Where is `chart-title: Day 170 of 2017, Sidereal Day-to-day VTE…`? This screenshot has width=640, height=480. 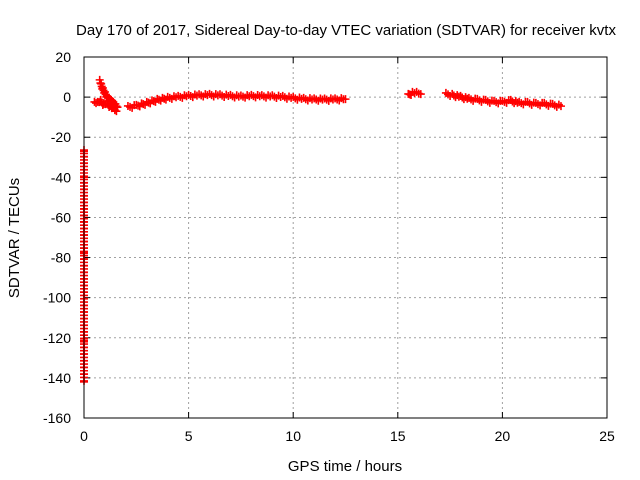
chart-title: Day 170 of 2017, Sidereal Day-to-day VTE… is located at coordinates (346, 30).